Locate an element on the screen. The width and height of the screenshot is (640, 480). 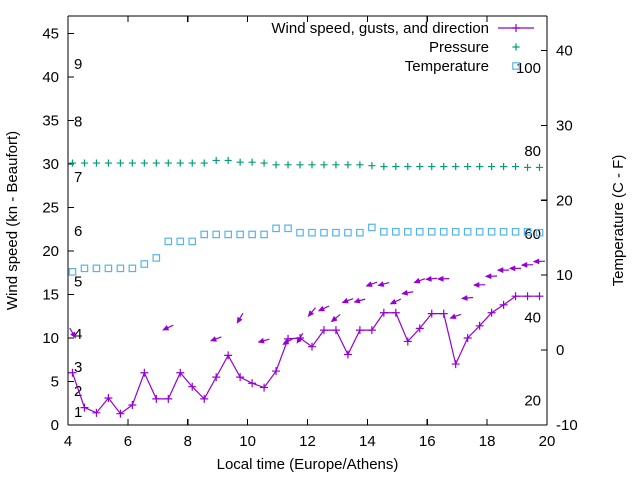
y2-tick-label: -10 is located at coordinates (567, 425).